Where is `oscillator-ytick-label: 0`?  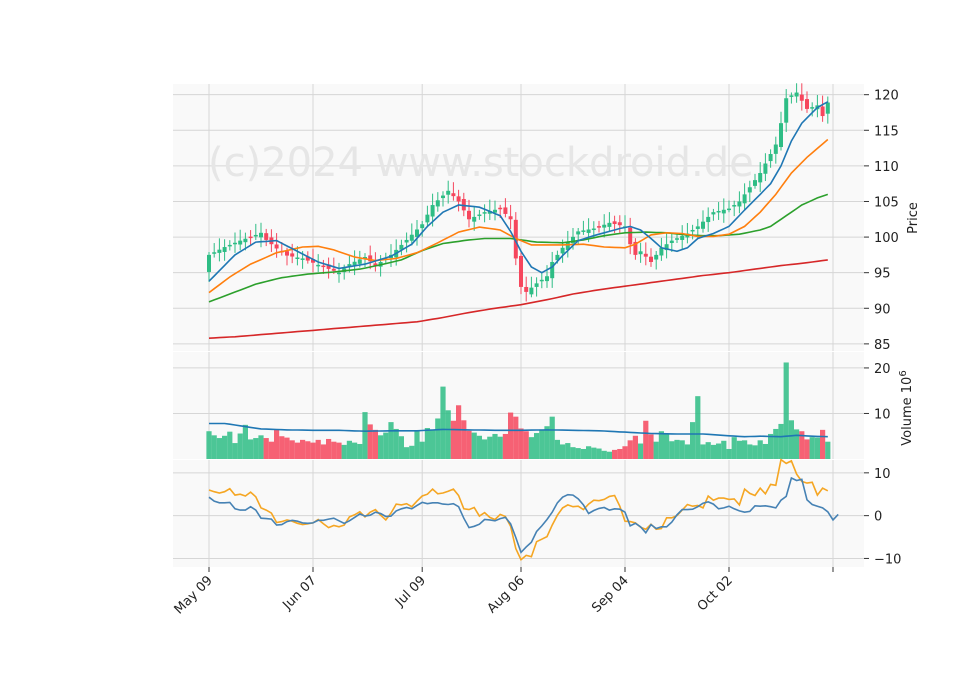 oscillator-ytick-label: 0 is located at coordinates (878, 517).